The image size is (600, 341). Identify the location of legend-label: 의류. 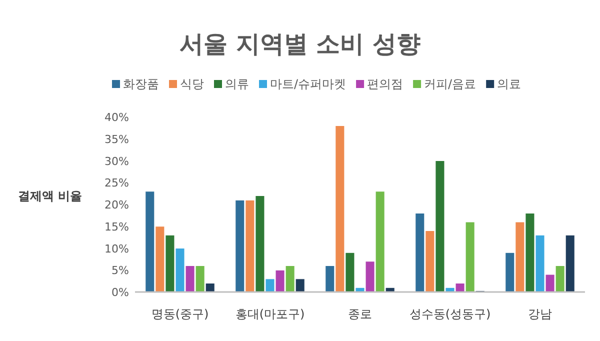
(237, 84).